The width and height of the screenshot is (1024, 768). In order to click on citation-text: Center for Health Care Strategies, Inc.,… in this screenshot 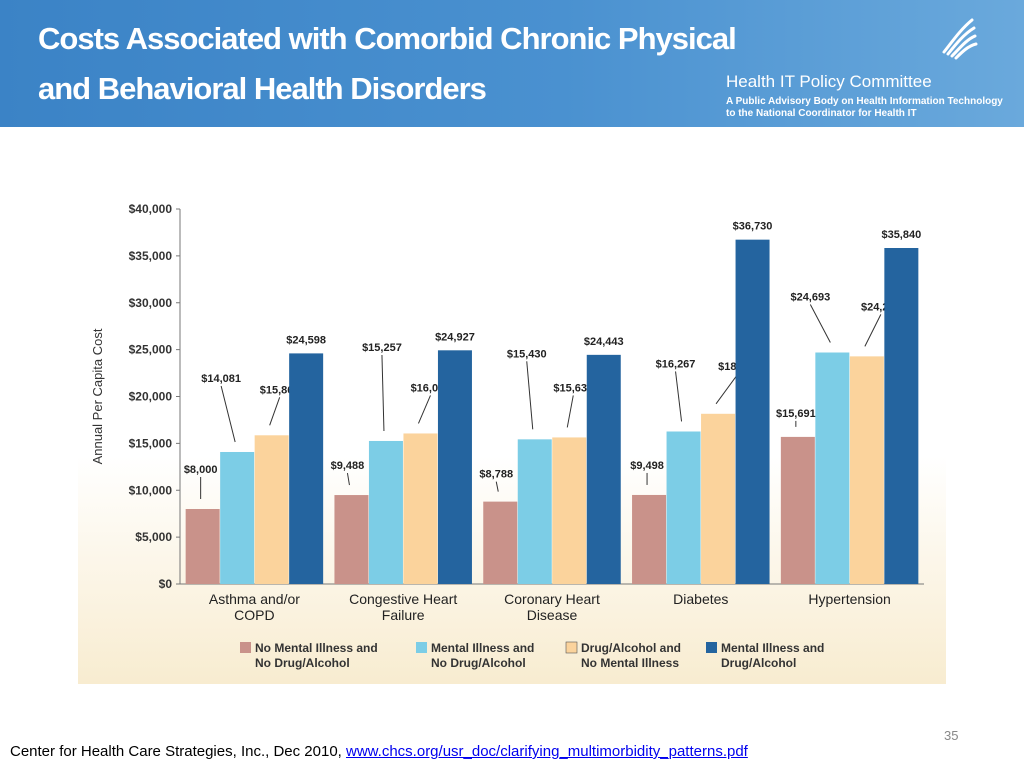, I will do `click(178, 751)`.